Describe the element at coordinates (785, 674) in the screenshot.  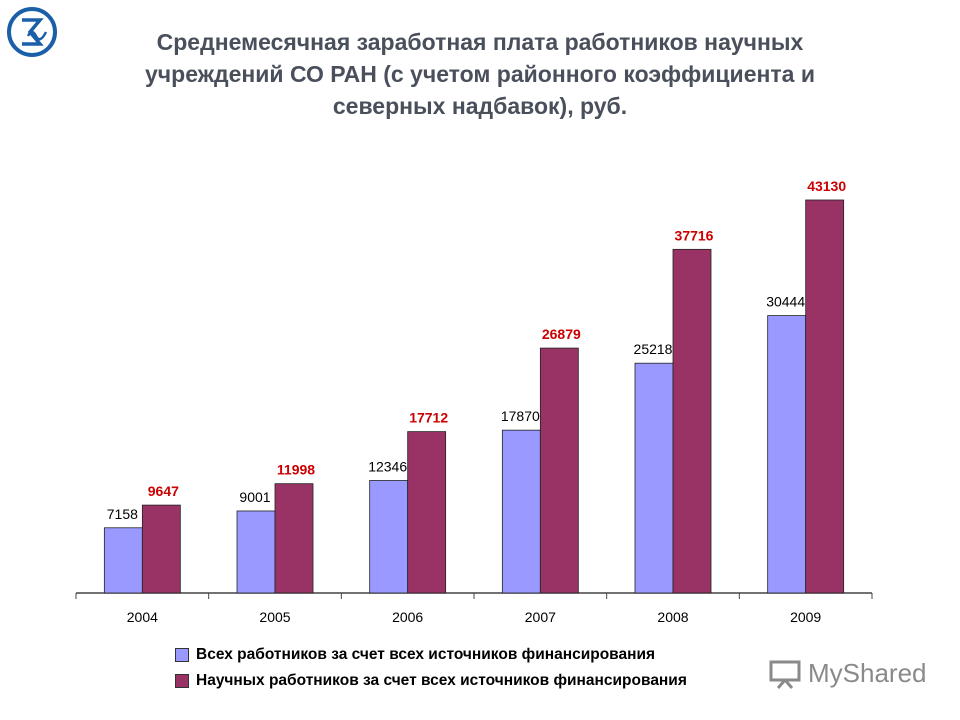
I see `presentation-board-icon` at that location.